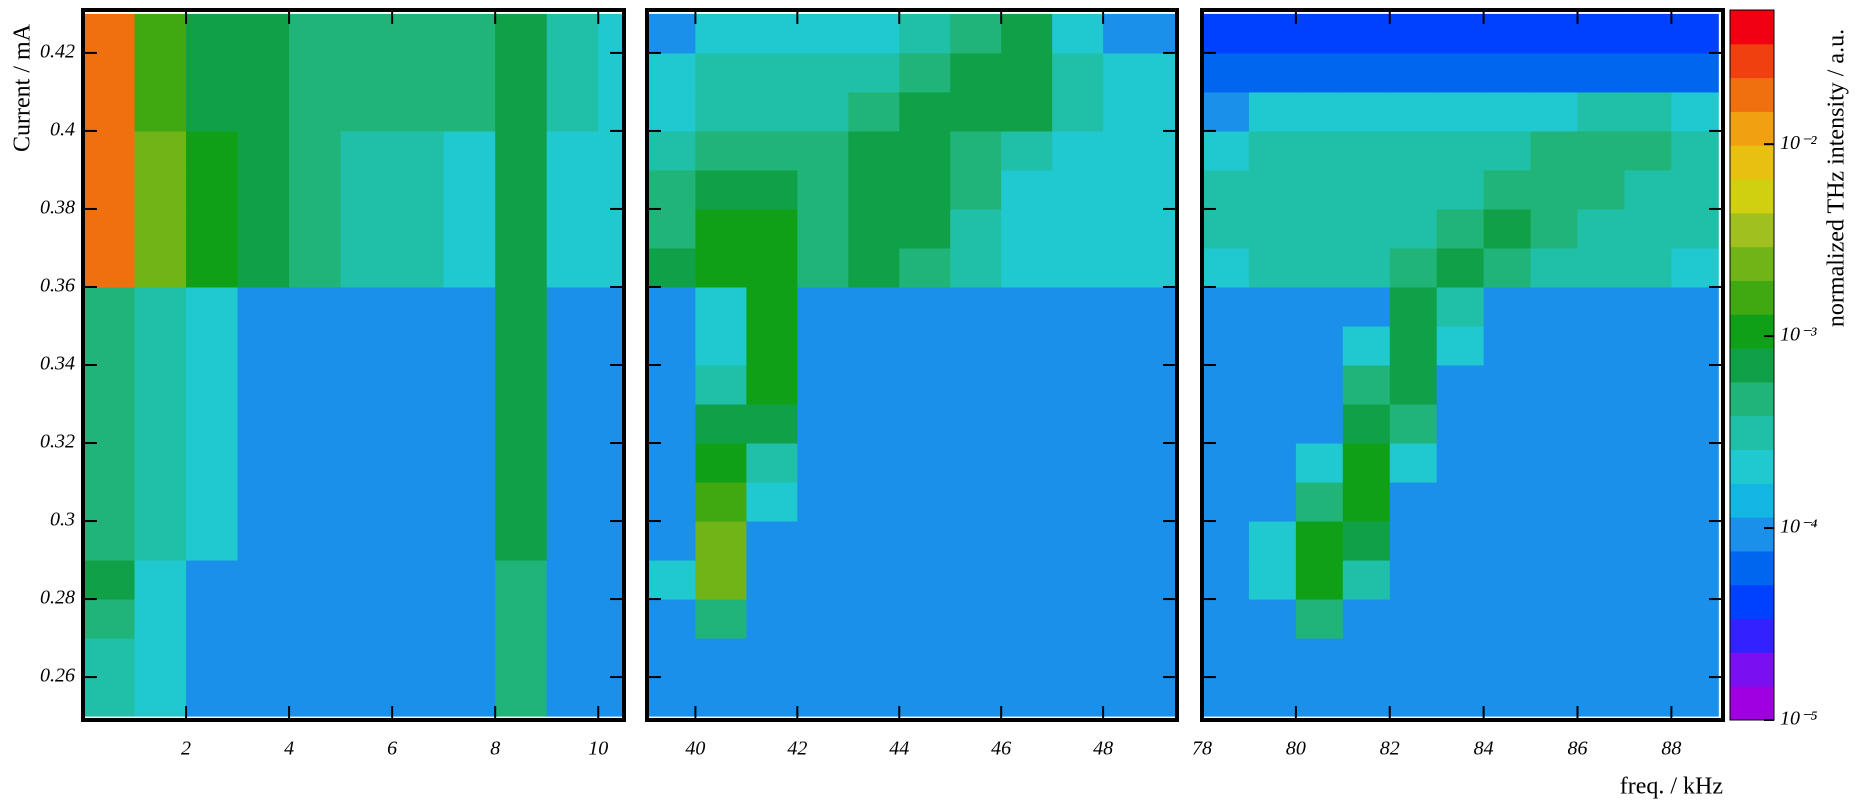 The height and width of the screenshot is (803, 1858). What do you see at coordinates (1390, 749) in the screenshot?
I see `x-tick-label: 82` at bounding box center [1390, 749].